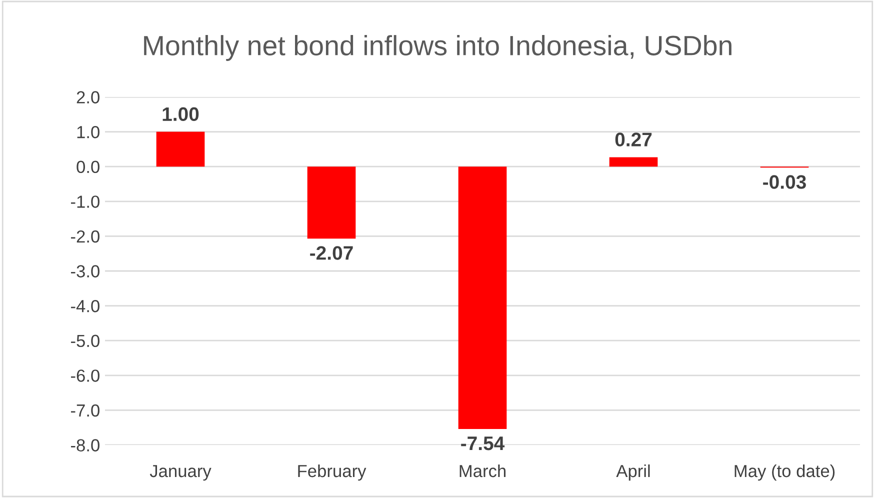 The height and width of the screenshot is (498, 875). Describe the element at coordinates (483, 443) in the screenshot. I see `data-label: -7.54` at that location.